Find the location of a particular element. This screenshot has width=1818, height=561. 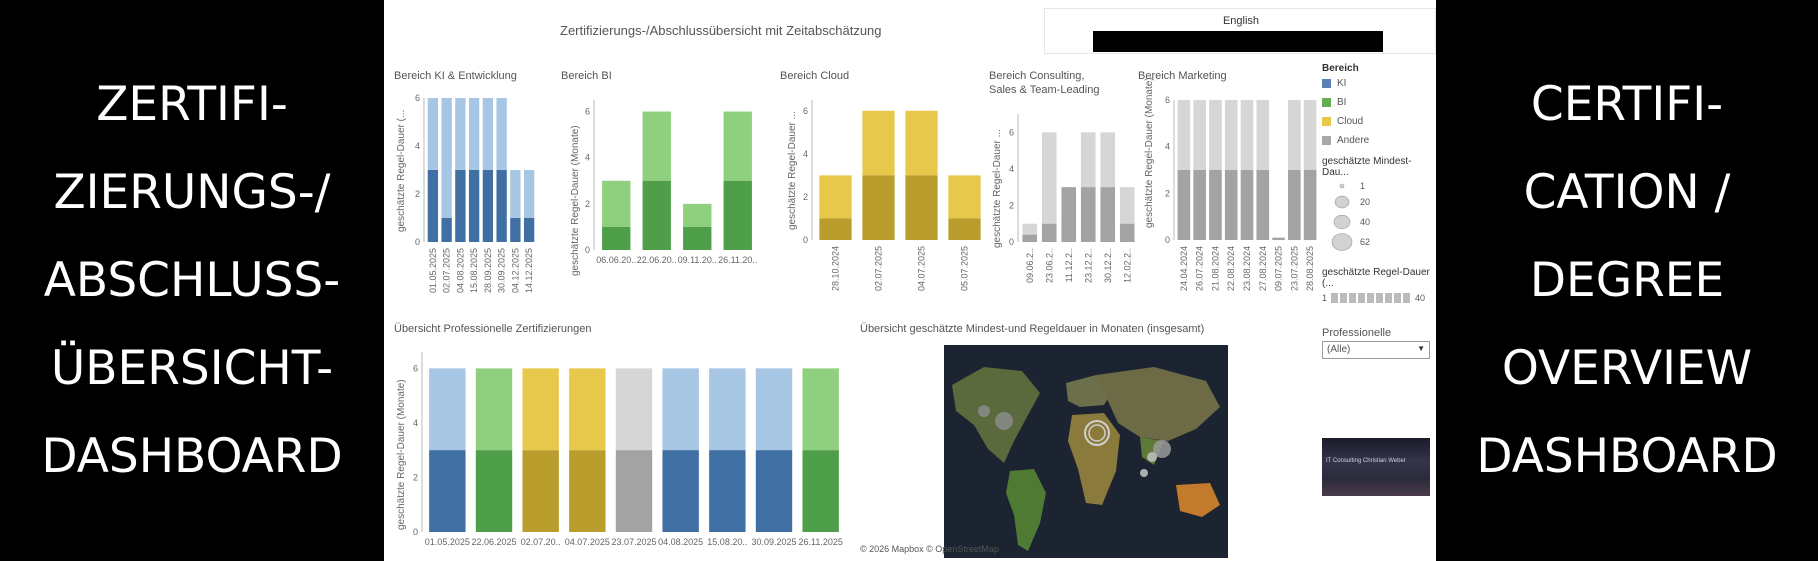

size-legend-label: 62 is located at coordinates (1365, 242).